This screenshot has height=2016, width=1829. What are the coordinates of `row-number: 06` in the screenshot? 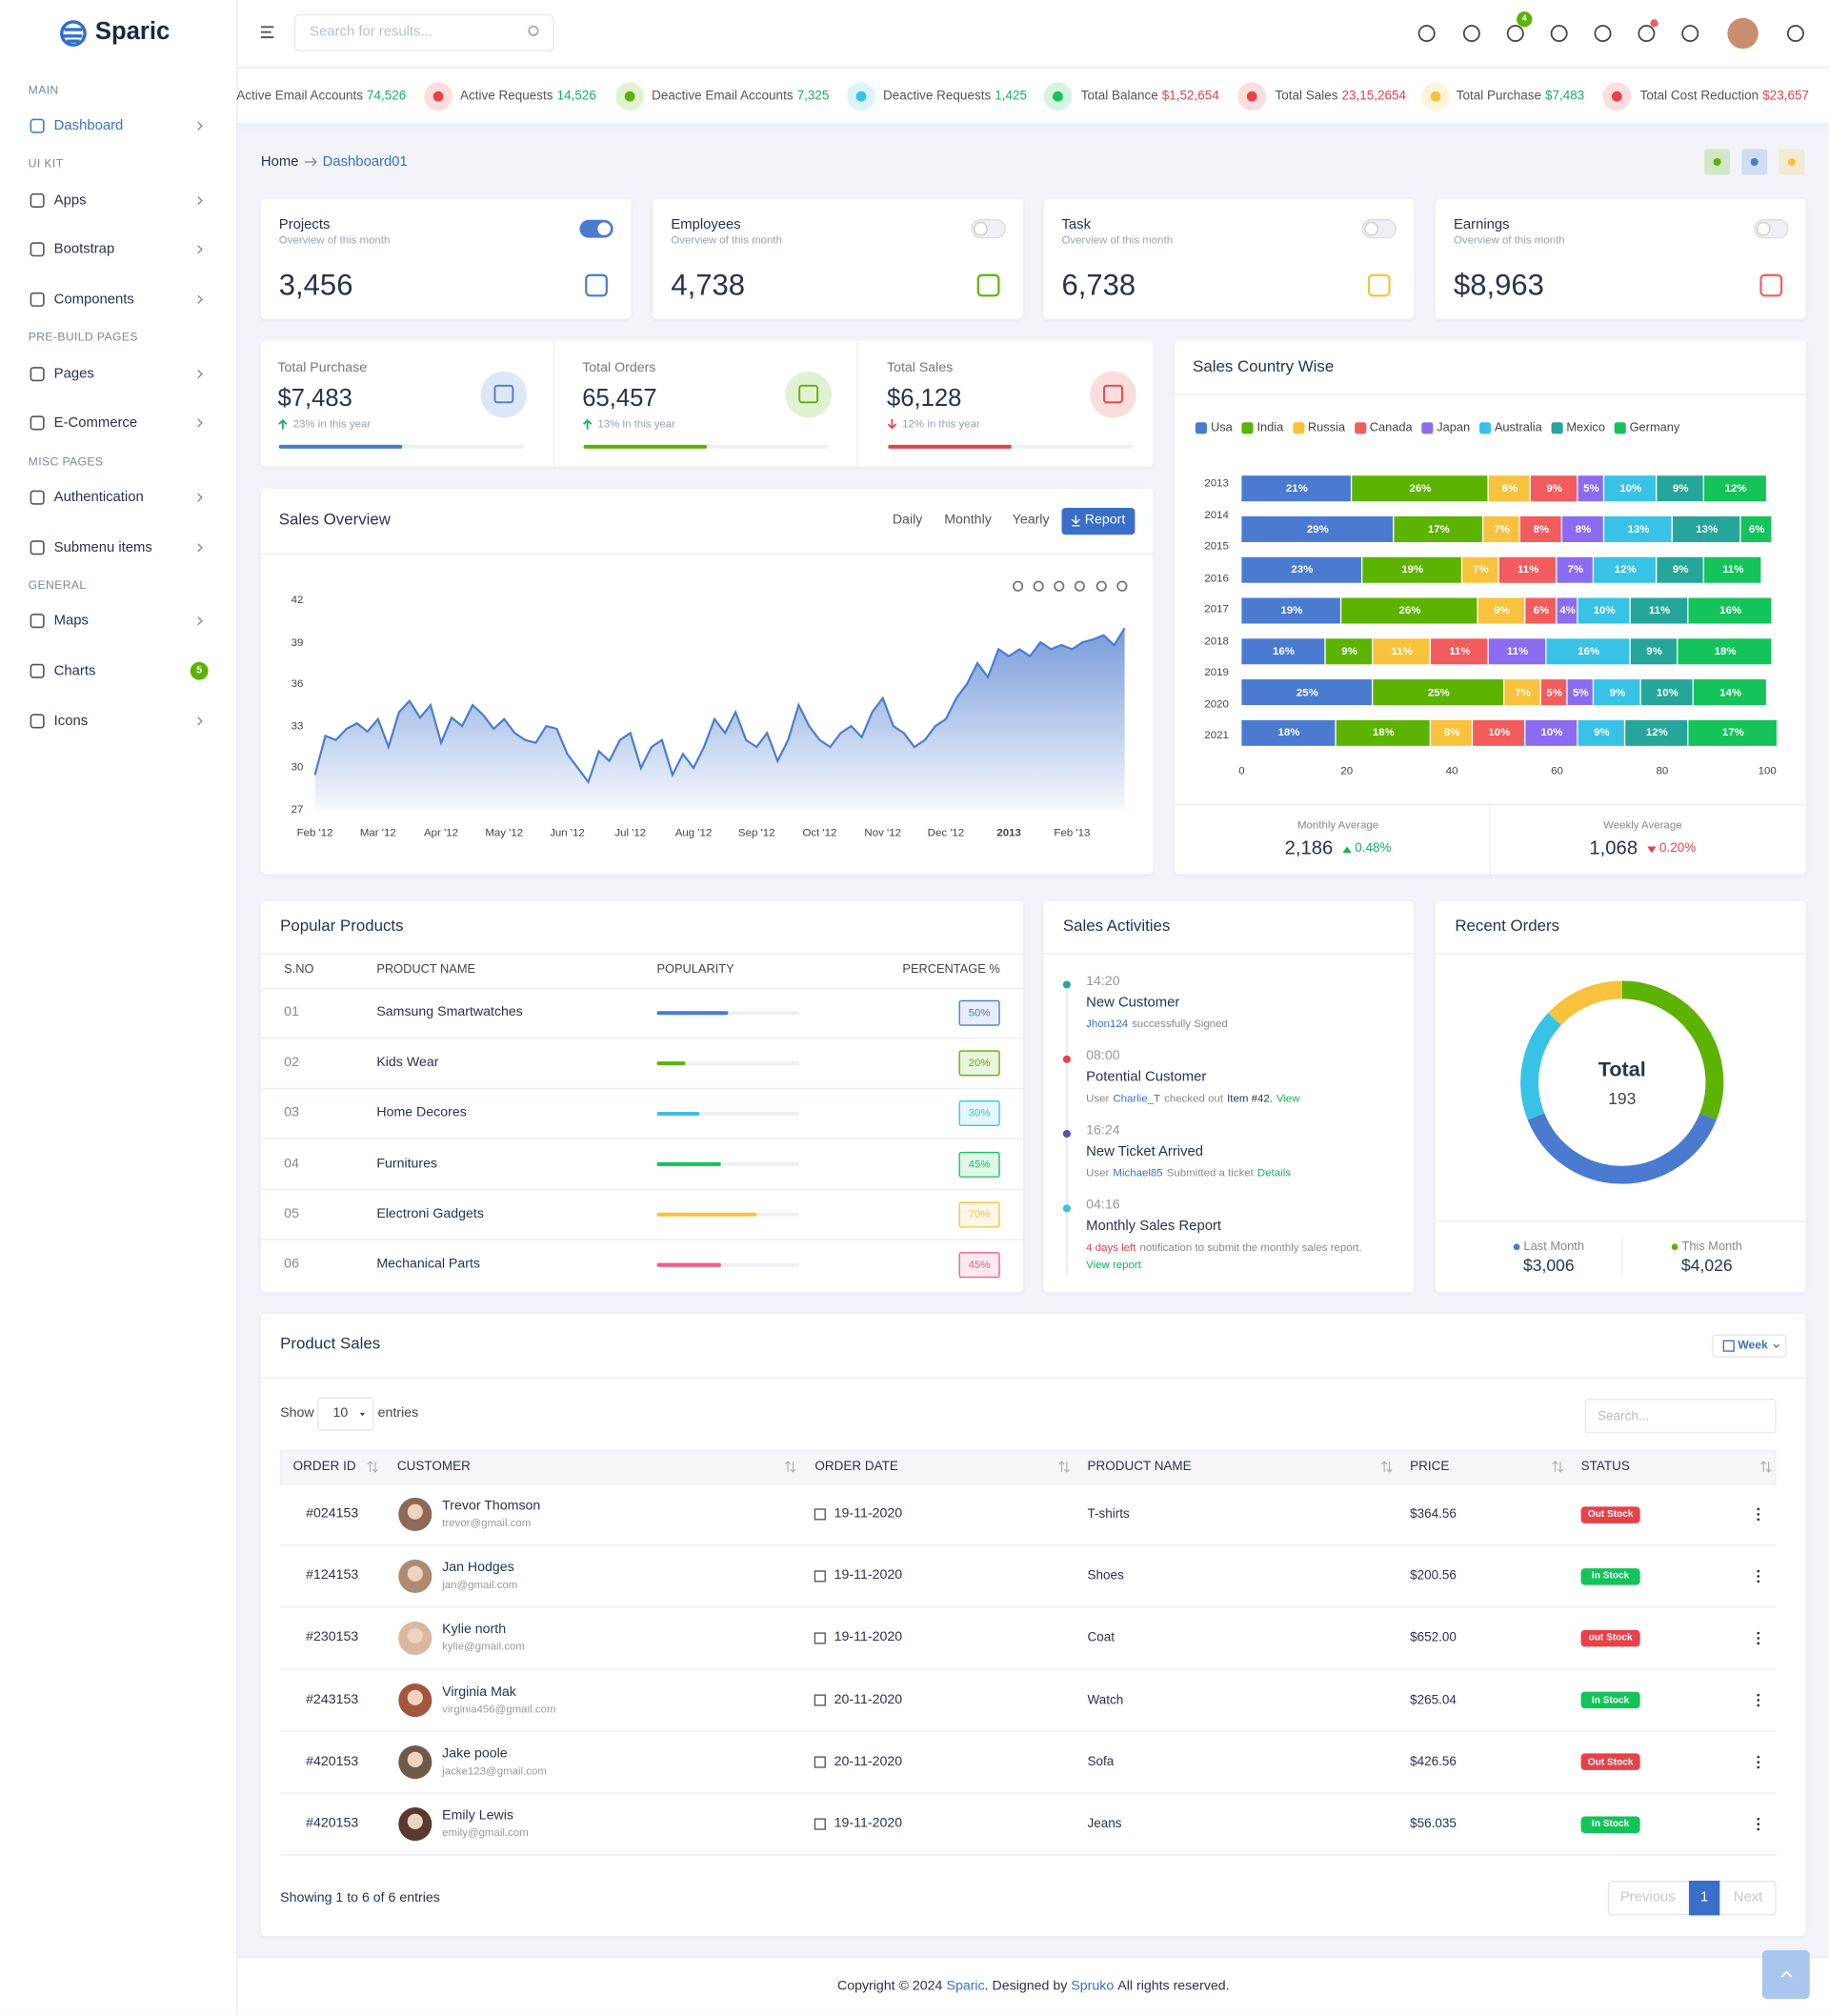 It's located at (292, 1264).